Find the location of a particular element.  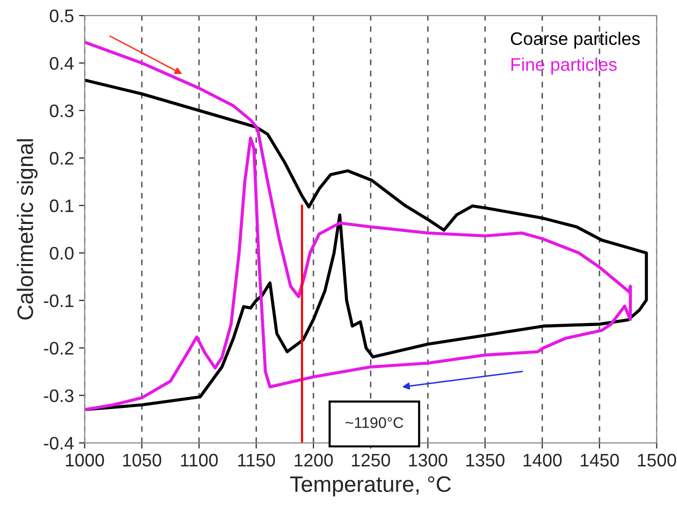

x-tick-label: 1200 is located at coordinates (313, 460).